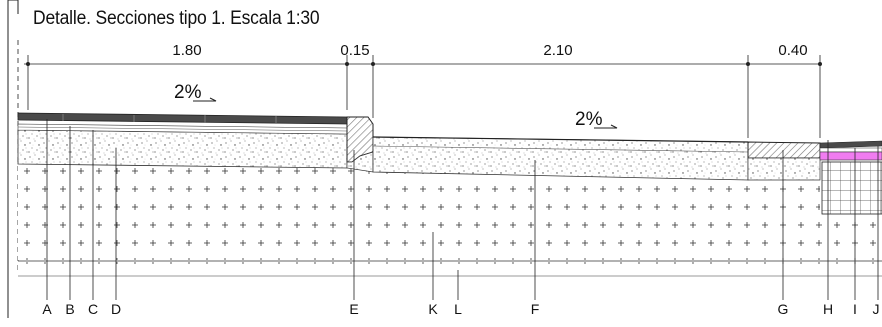 Image resolution: width=882 pixels, height=327 pixels. Describe the element at coordinates (47, 309) in the screenshot. I see `callout-a: A` at that location.